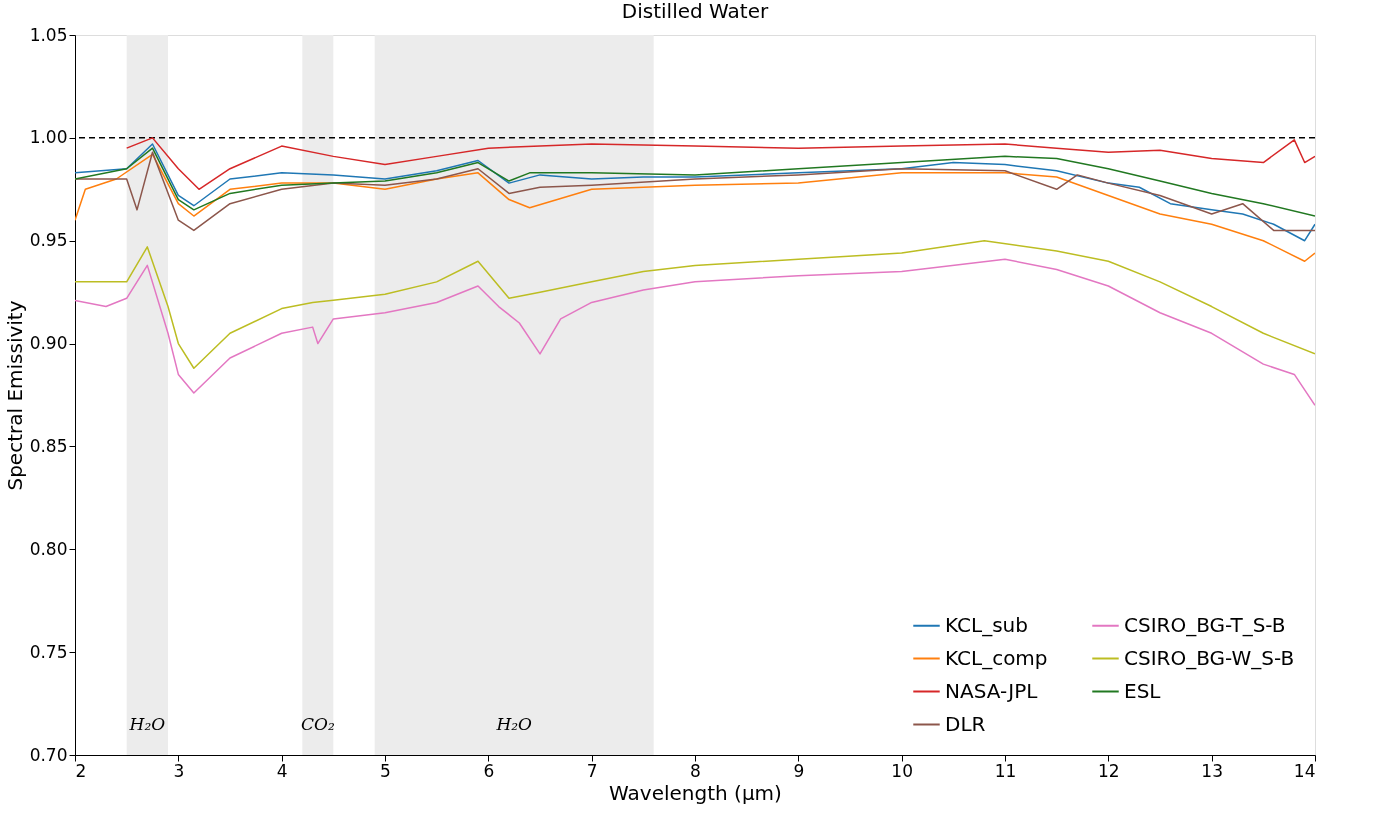 This screenshot has width=1392, height=819. I want to click on x-tick-label: 4, so click(282, 770).